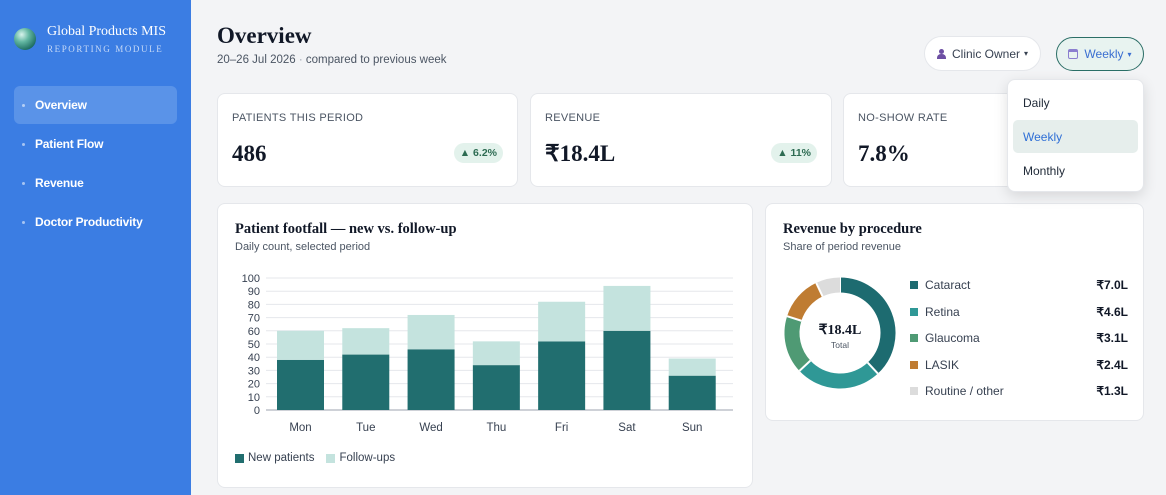 The image size is (1166, 495). What do you see at coordinates (1019, 391) in the screenshot?
I see `donut-legend-row: Routine / other ₹1.3L` at bounding box center [1019, 391].